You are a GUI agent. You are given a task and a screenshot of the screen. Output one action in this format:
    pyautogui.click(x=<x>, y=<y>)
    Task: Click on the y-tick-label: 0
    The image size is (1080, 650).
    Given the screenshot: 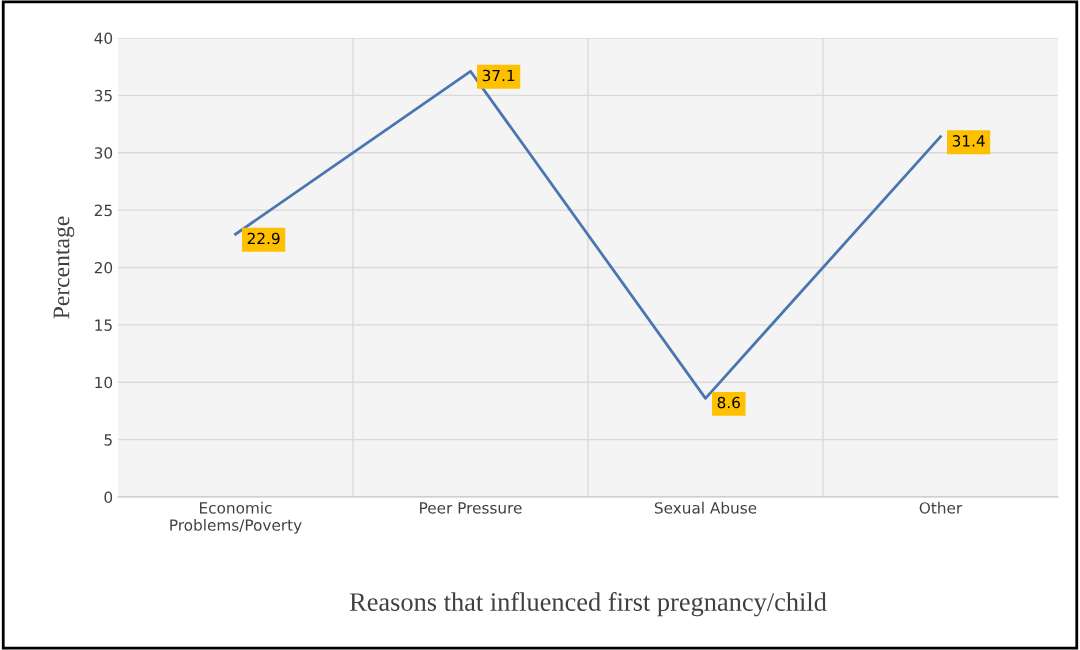 What is the action you would take?
    pyautogui.click(x=108, y=497)
    